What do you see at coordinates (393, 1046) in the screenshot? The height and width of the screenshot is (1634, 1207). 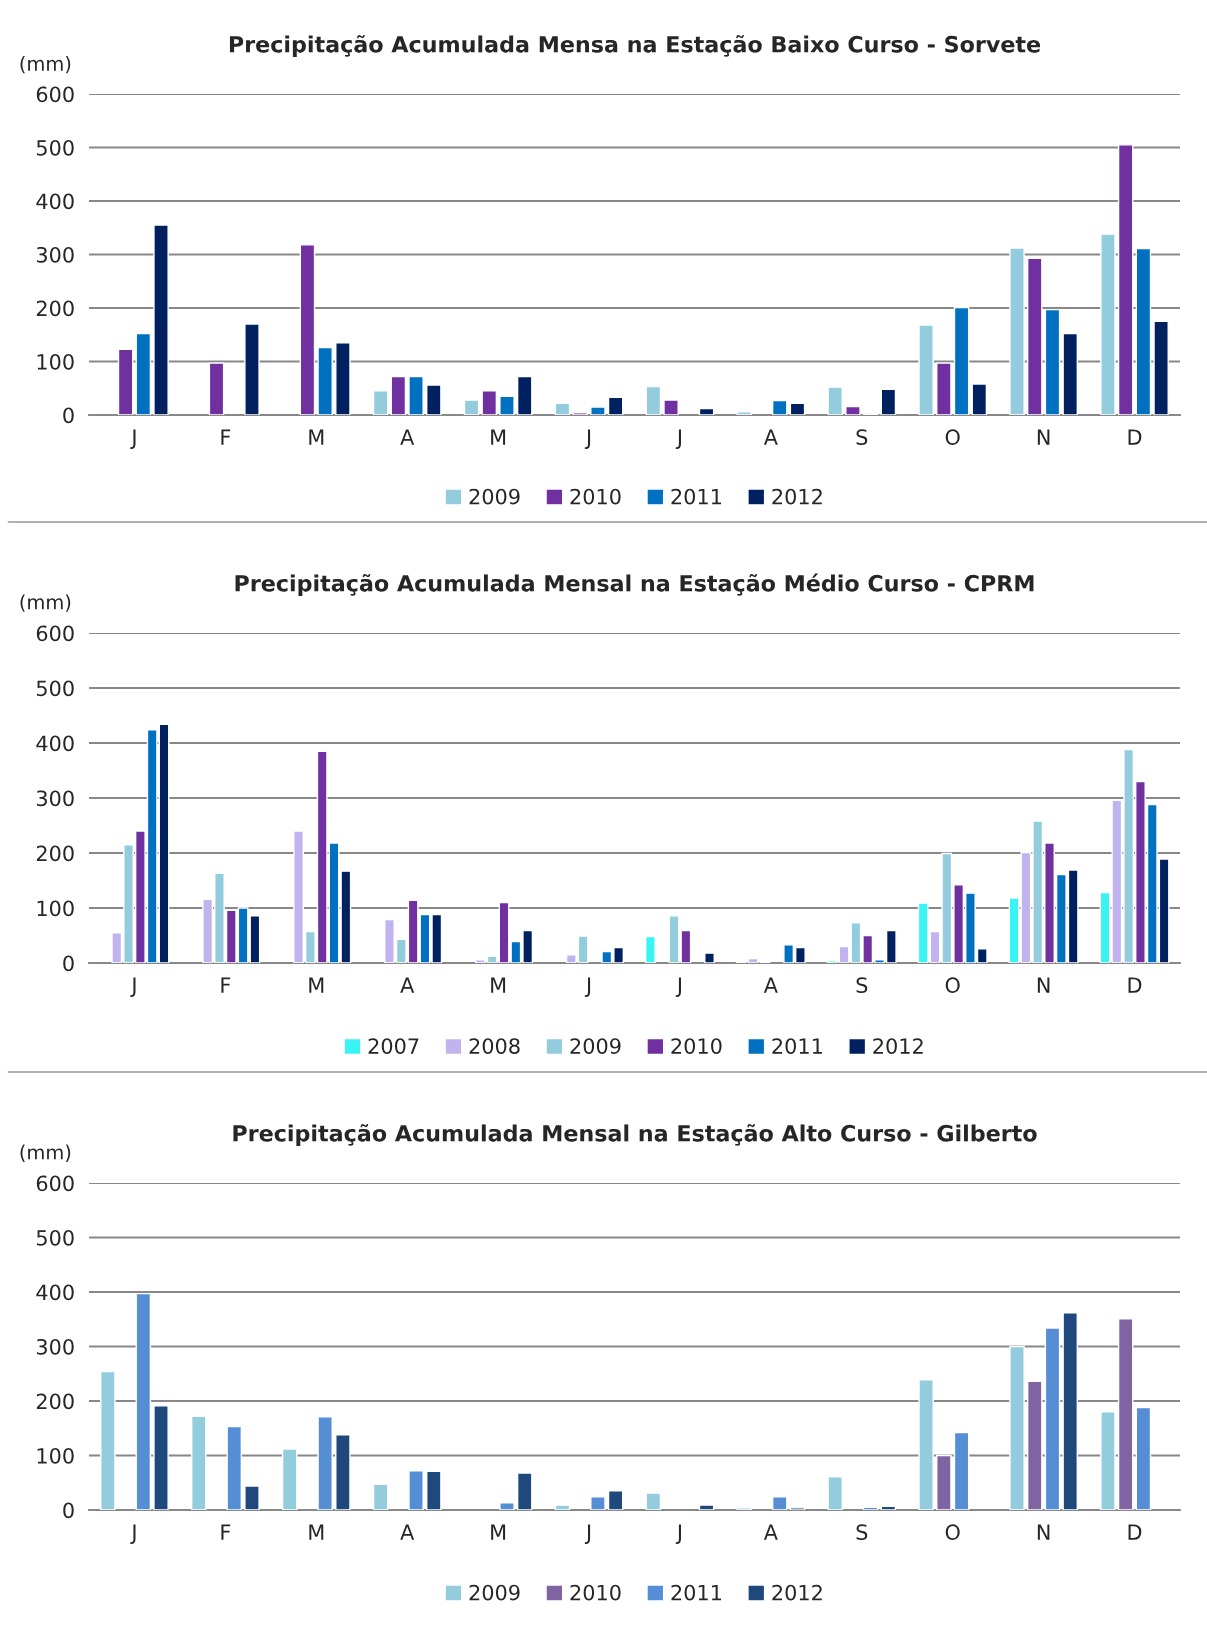 I see `legend-label: 2007` at bounding box center [393, 1046].